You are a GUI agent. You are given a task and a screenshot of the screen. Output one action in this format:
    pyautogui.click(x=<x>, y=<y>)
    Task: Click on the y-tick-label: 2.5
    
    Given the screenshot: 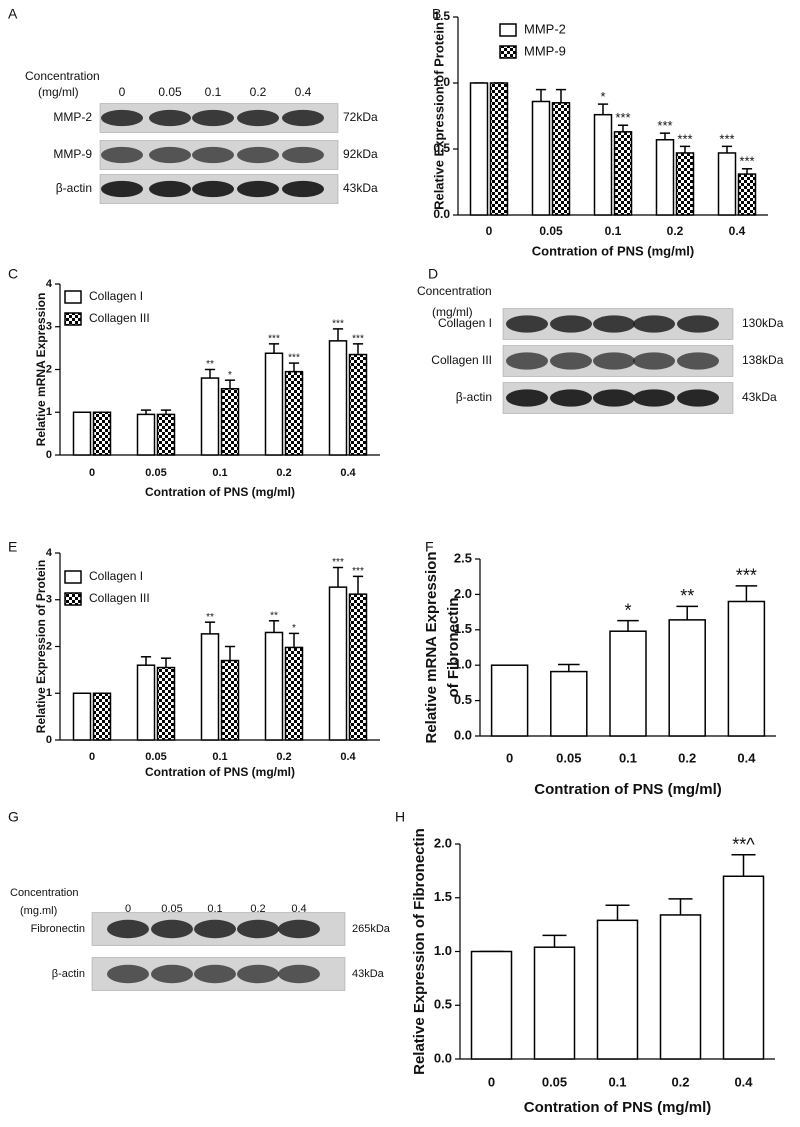 What is the action you would take?
    pyautogui.click(x=463, y=557)
    